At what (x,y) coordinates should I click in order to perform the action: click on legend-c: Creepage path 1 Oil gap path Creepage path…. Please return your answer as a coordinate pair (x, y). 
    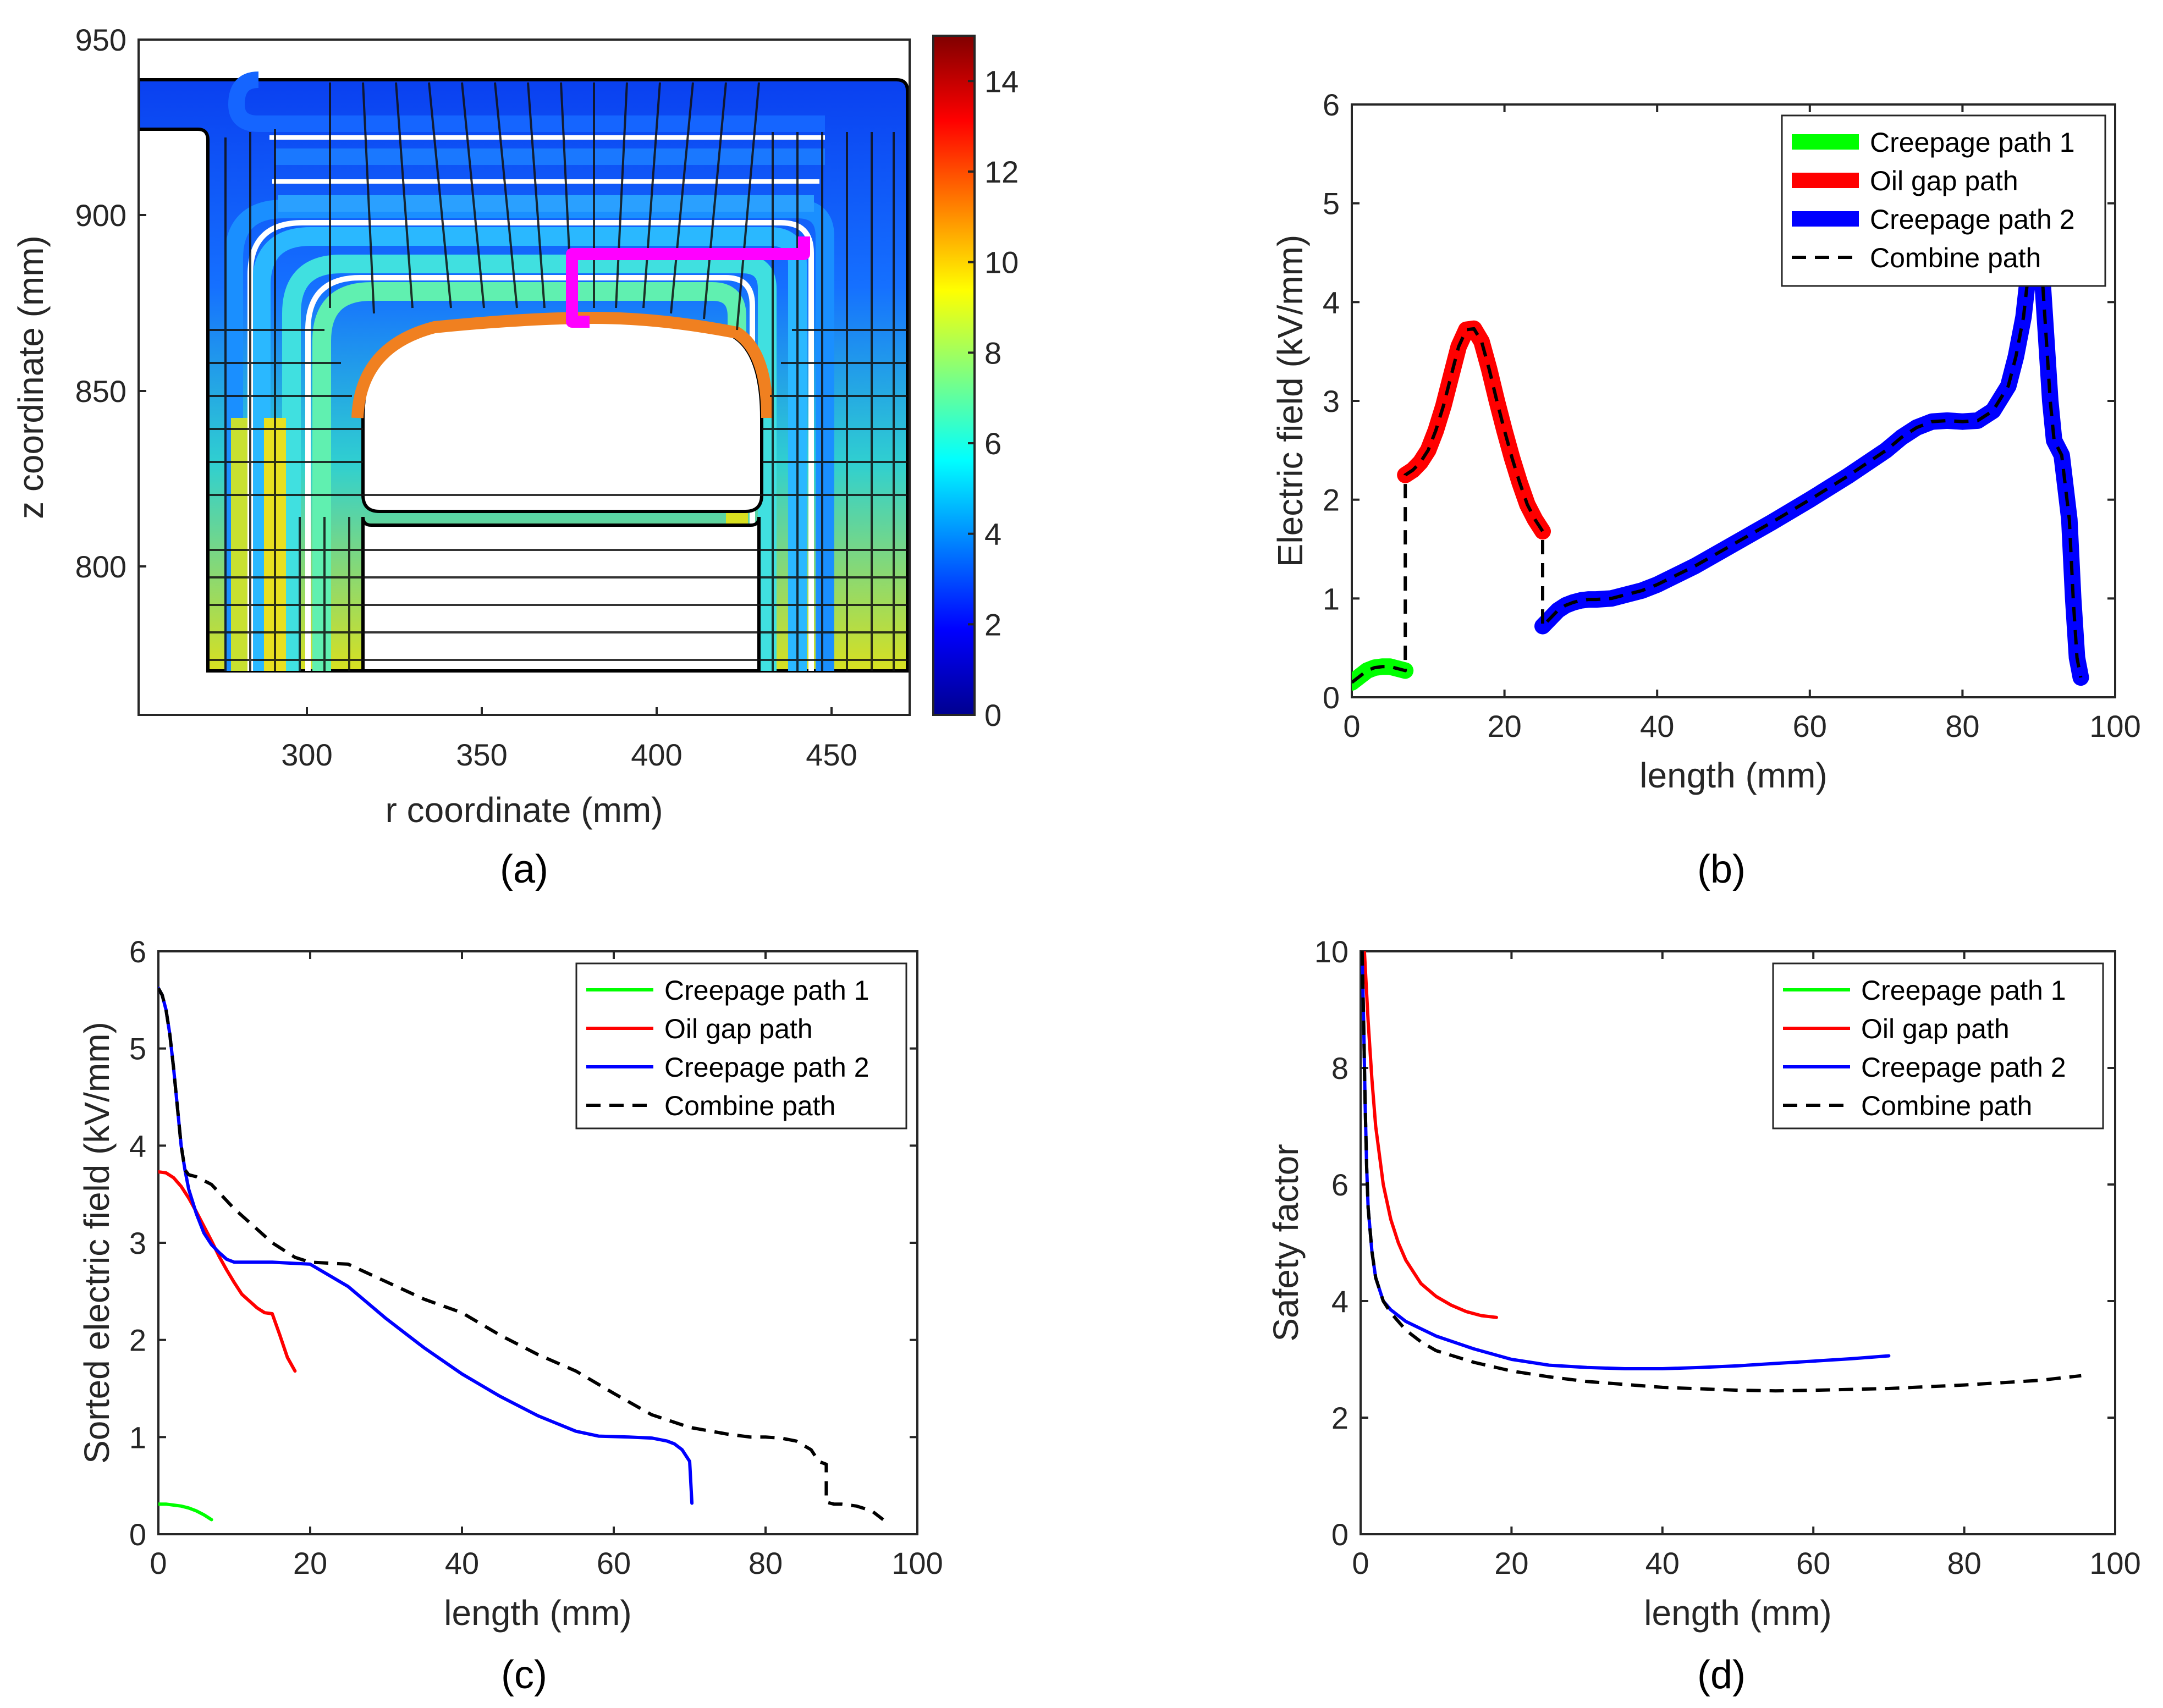
    Looking at the image, I should click on (741, 1046).